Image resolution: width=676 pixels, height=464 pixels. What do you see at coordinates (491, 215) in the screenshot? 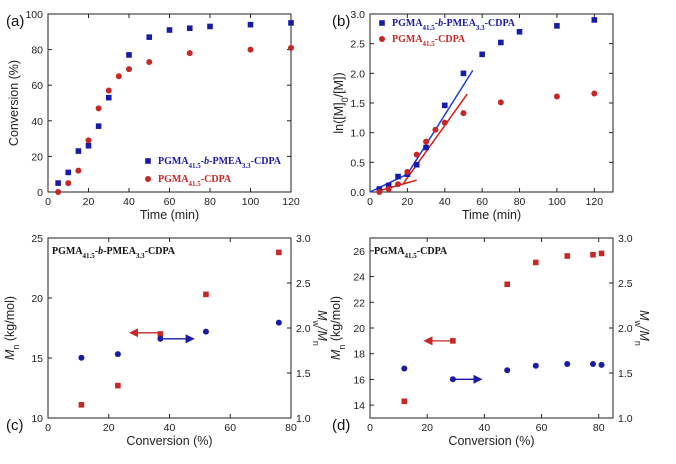
I see `x-axis-label: Time (min)` at bounding box center [491, 215].